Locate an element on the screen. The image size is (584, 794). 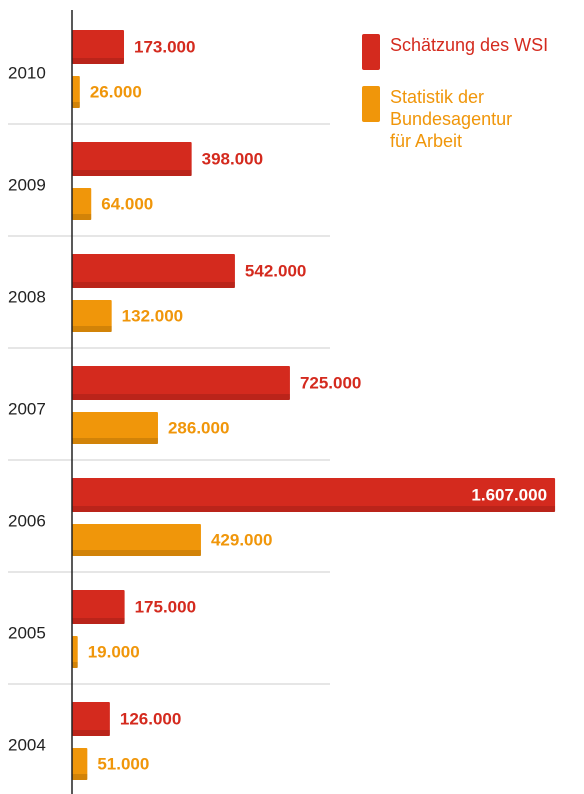
legend-item: Schätzung des WSI is located at coordinates (461, 52).